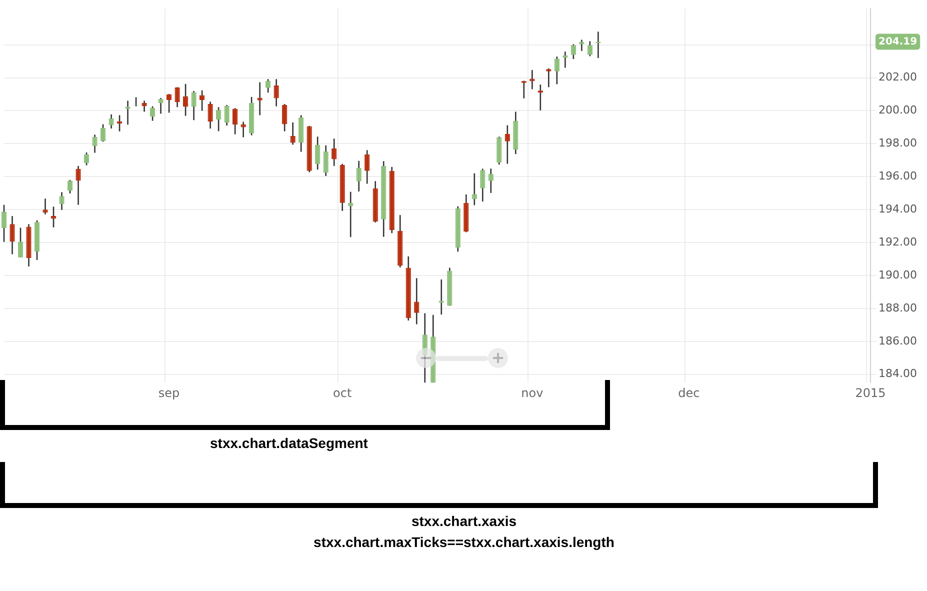  I want to click on y-tick-label: 184.00, so click(898, 373).